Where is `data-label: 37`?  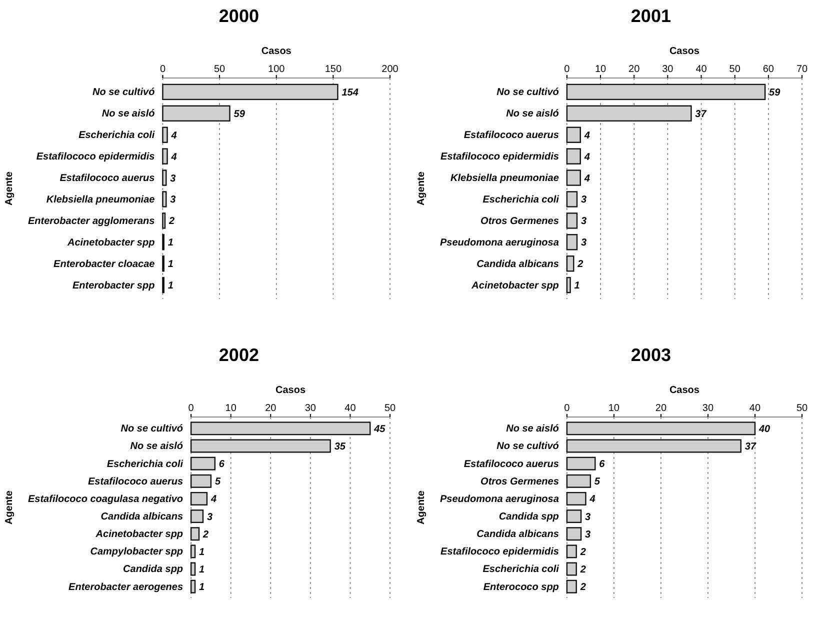
data-label: 37 is located at coordinates (750, 446).